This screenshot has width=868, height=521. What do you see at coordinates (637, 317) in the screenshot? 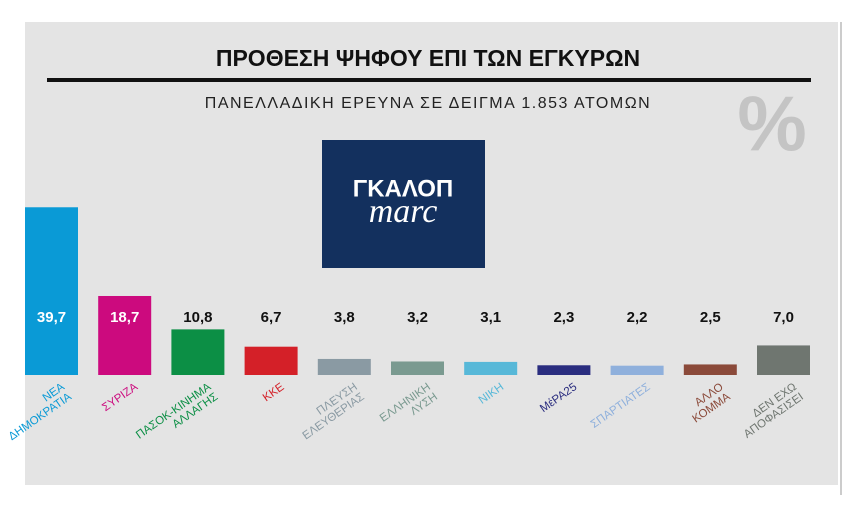
I see `value-label: 2,2` at bounding box center [637, 317].